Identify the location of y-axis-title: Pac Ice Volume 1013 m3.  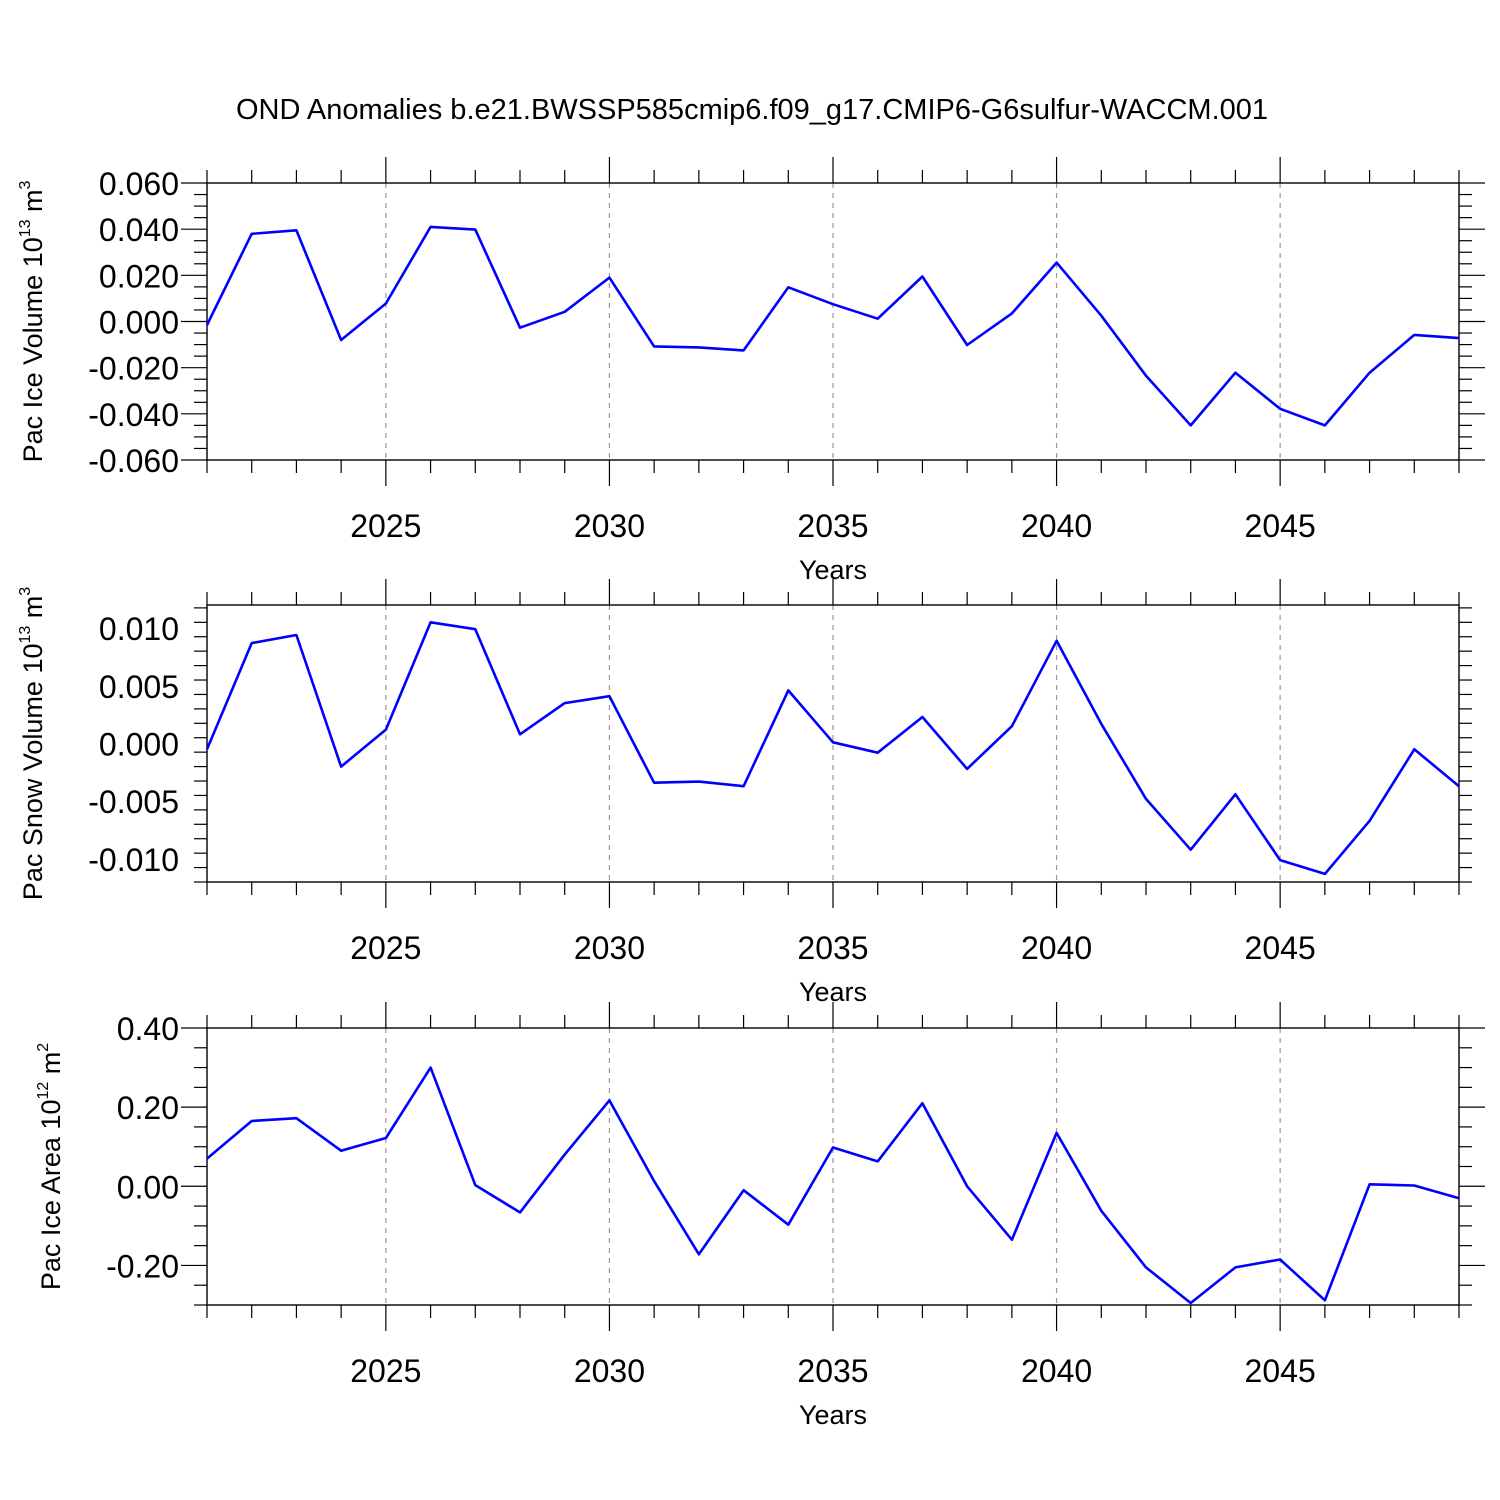
(32, 321).